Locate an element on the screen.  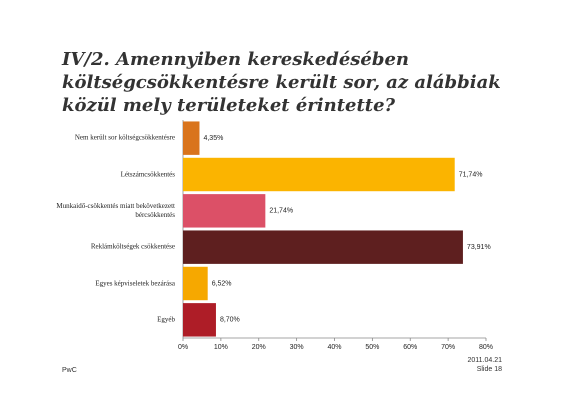
x-tick-label: 40% is located at coordinates (334, 347).